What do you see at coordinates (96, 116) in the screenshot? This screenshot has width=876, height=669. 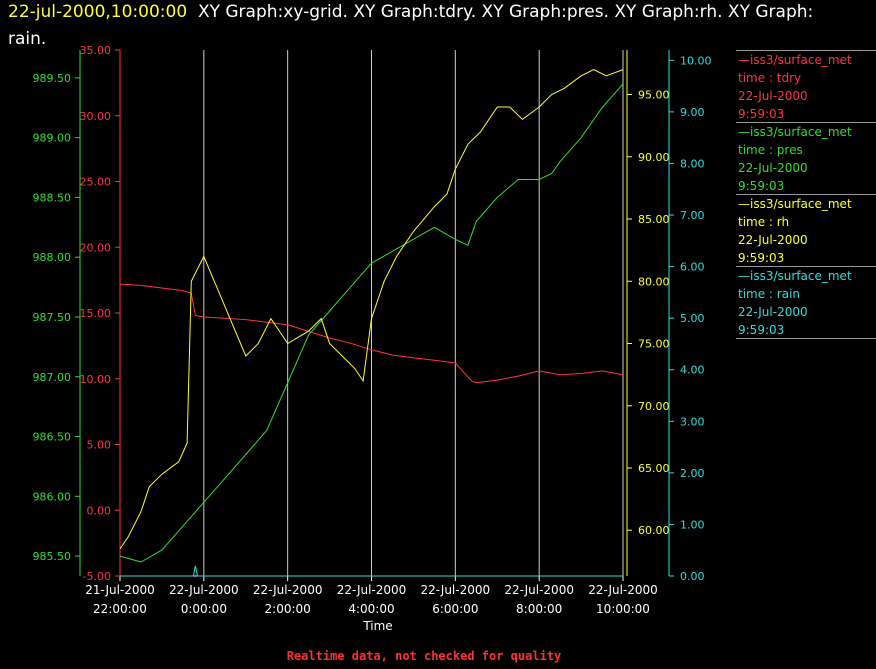 I see `tdry-tick-label: 30.00` at bounding box center [96, 116].